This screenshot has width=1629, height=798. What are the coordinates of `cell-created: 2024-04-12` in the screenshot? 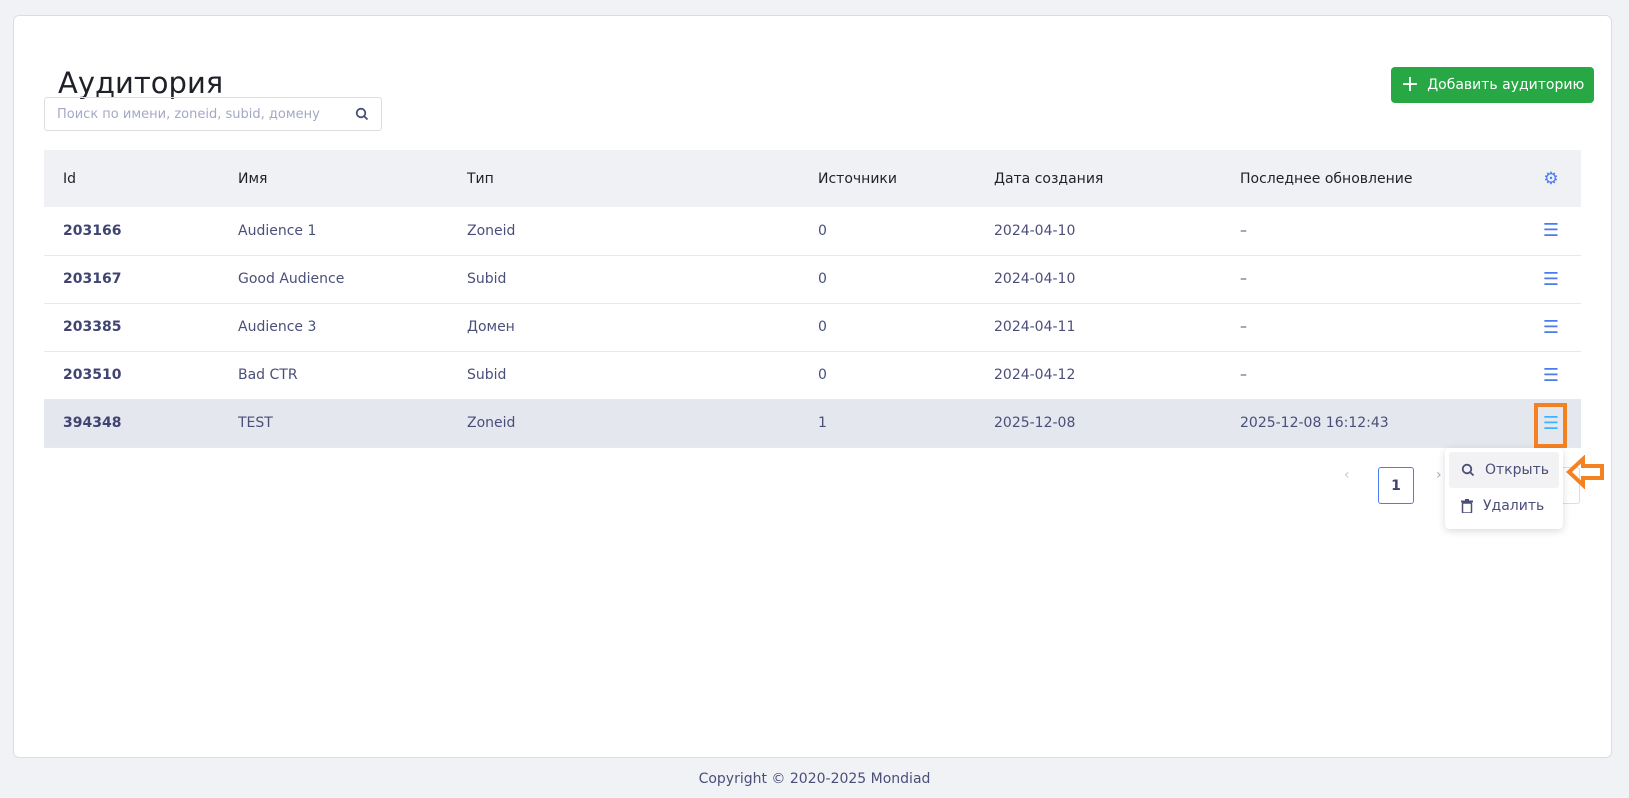 It's located at (1098, 375).